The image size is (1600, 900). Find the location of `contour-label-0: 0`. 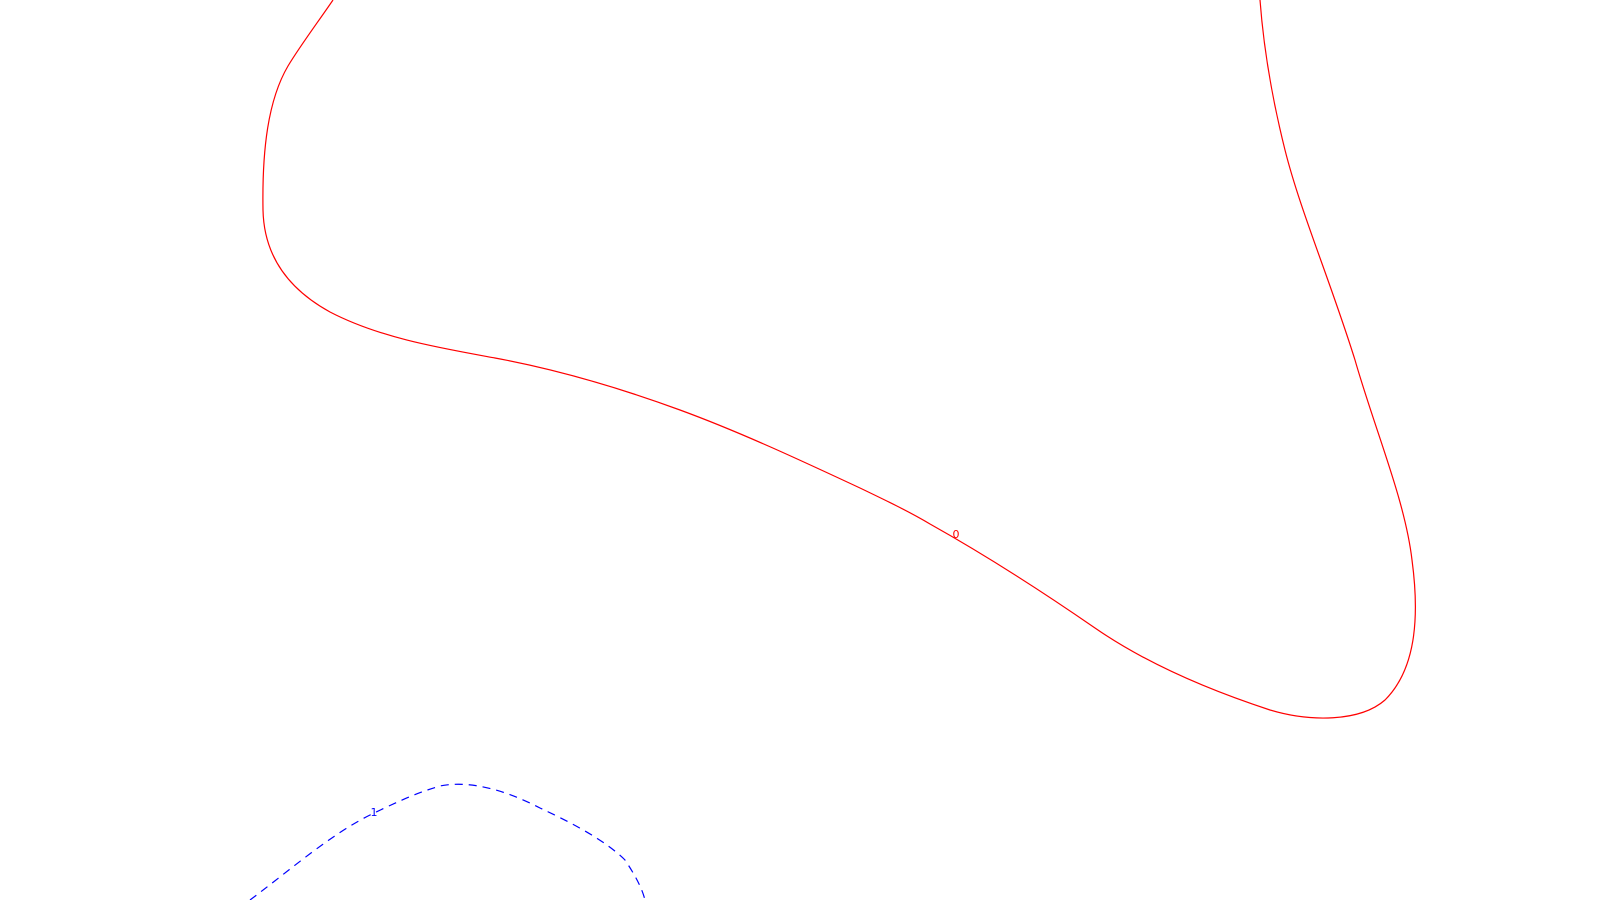

contour-label-0: 0 is located at coordinates (956, 534).